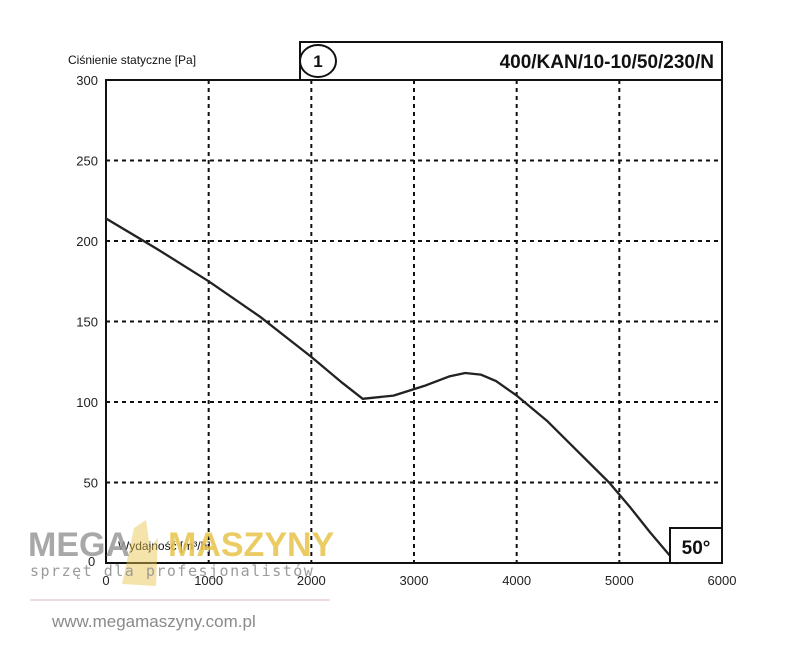 The height and width of the screenshot is (658, 800). What do you see at coordinates (132, 60) in the screenshot?
I see `y-axis-title: Ciśnienie statyczne [Pa]` at bounding box center [132, 60].